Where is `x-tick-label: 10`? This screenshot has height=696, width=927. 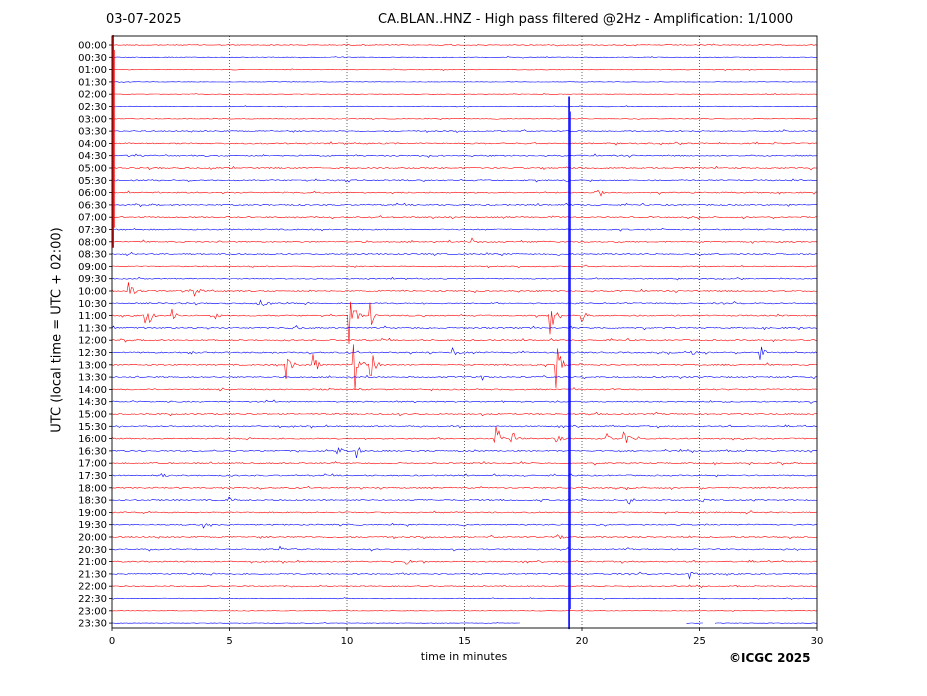 x-tick-label: 10 is located at coordinates (347, 641).